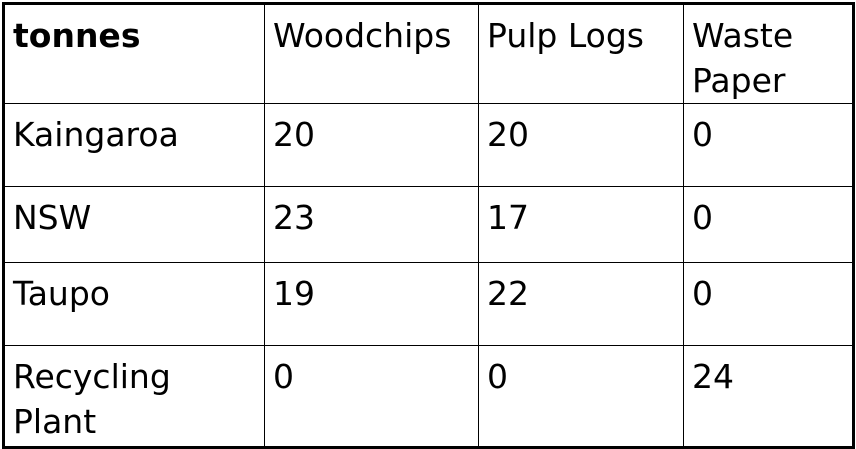 The width and height of the screenshot is (856, 449). Describe the element at coordinates (371, 53) in the screenshot. I see `column-header-woodchips: Woodchips` at that location.